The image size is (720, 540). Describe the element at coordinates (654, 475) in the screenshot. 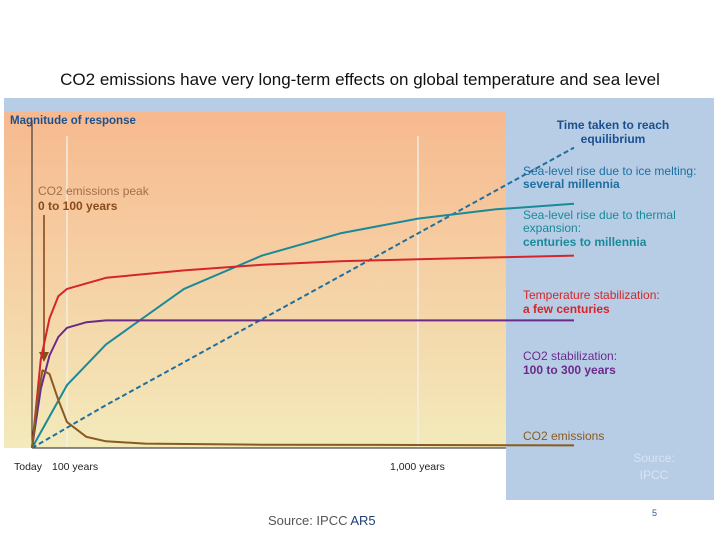

I see `overlay-source-line2: IPCC` at that location.